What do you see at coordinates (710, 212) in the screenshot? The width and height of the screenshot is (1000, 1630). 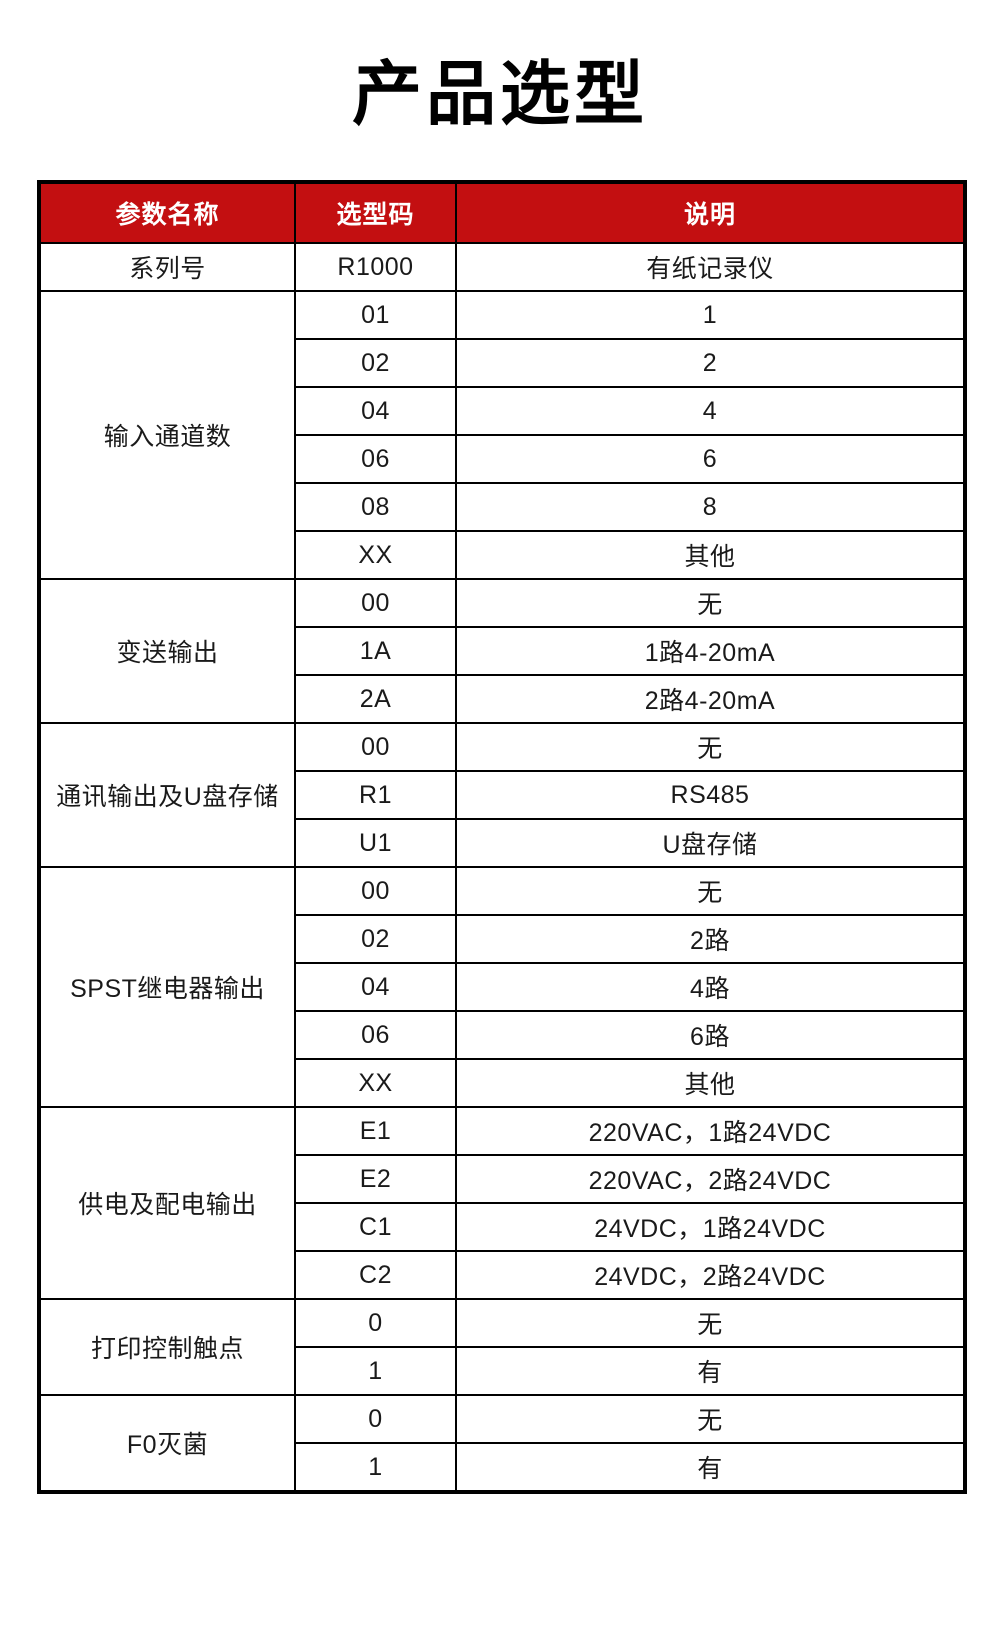 I see `column-header-description: 说明` at bounding box center [710, 212].